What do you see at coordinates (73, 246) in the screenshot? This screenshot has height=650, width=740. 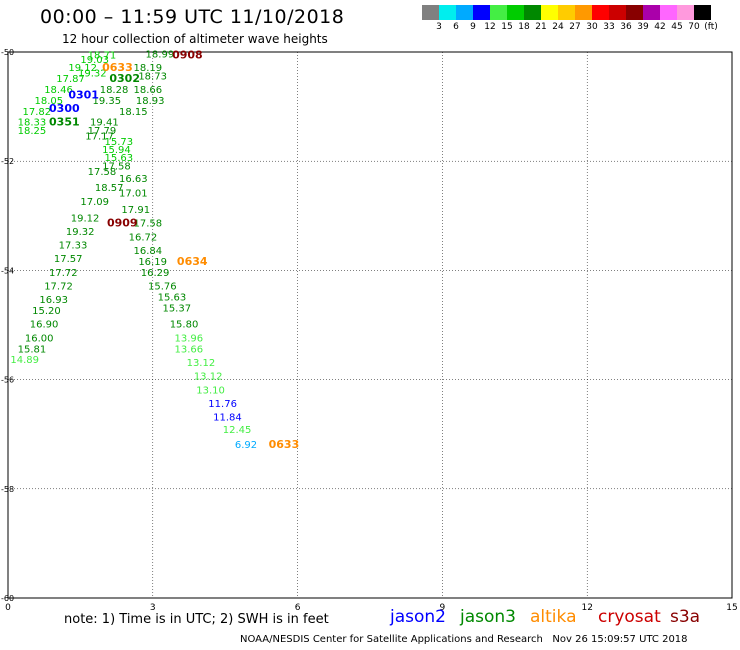 I see `wave-height-label: 17.33` at bounding box center [73, 246].